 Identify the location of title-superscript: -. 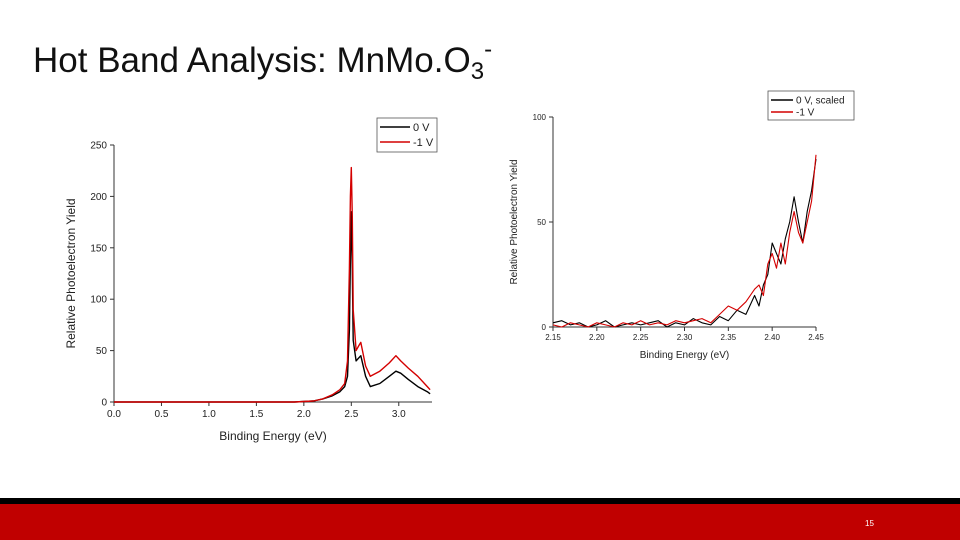
(488, 49).